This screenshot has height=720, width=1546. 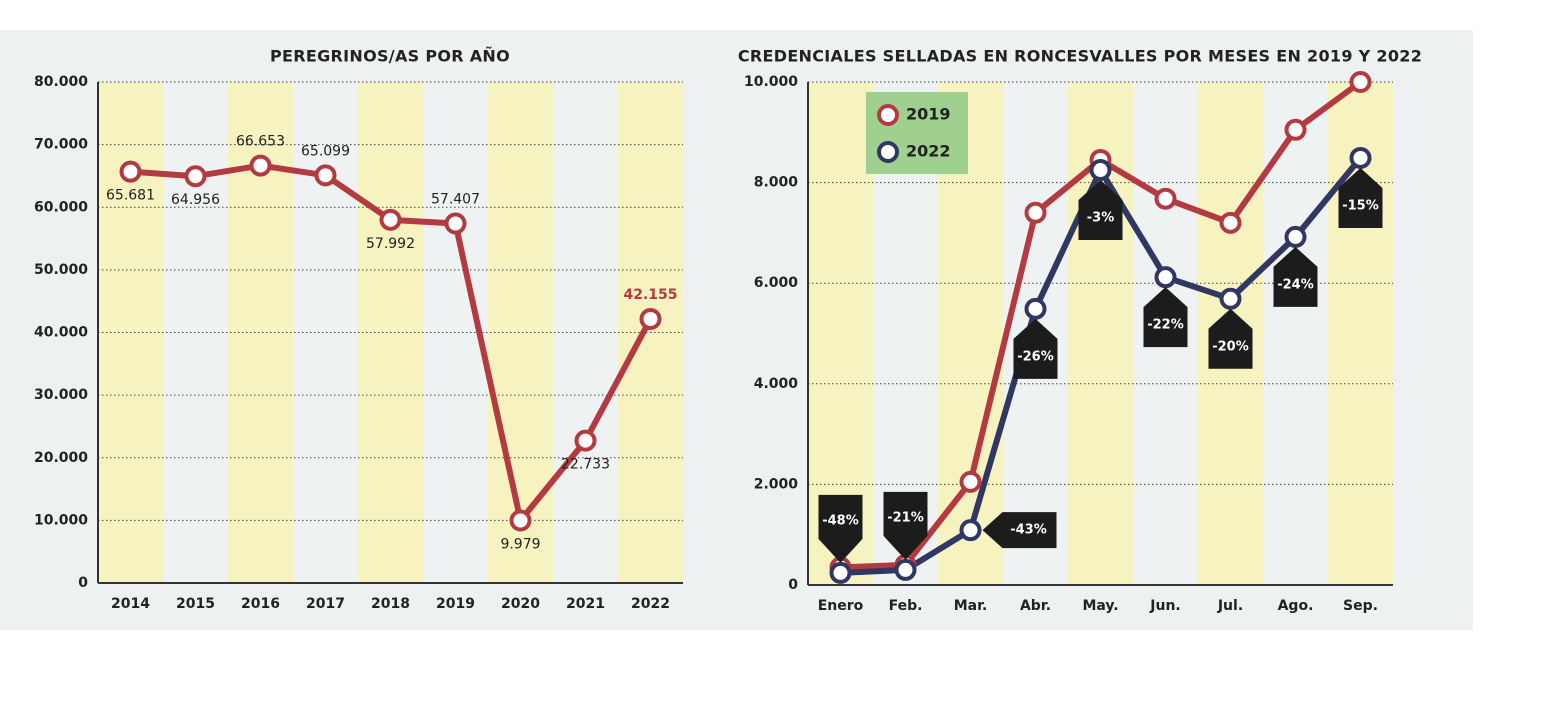 I want to click on x-tick-label: Sep., so click(x=1360, y=606).